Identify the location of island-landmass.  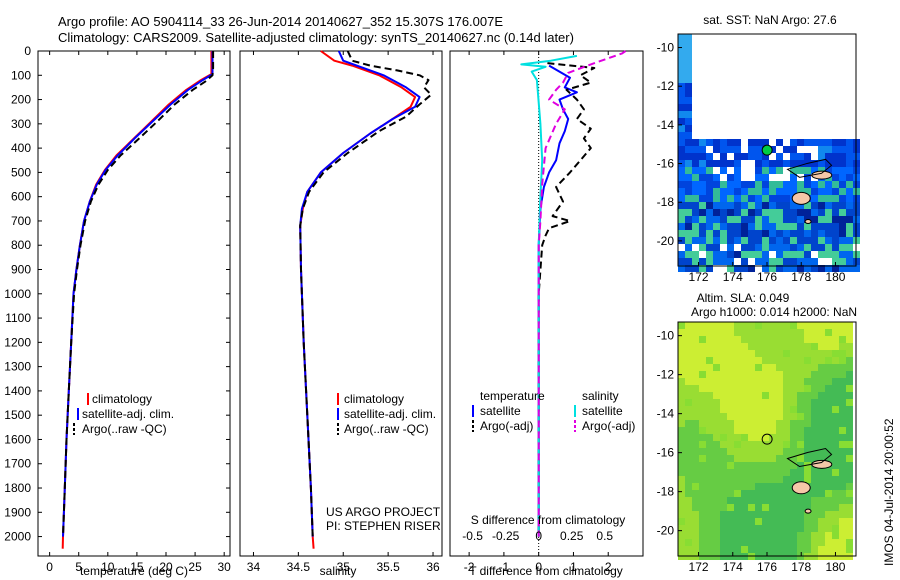
(822, 175).